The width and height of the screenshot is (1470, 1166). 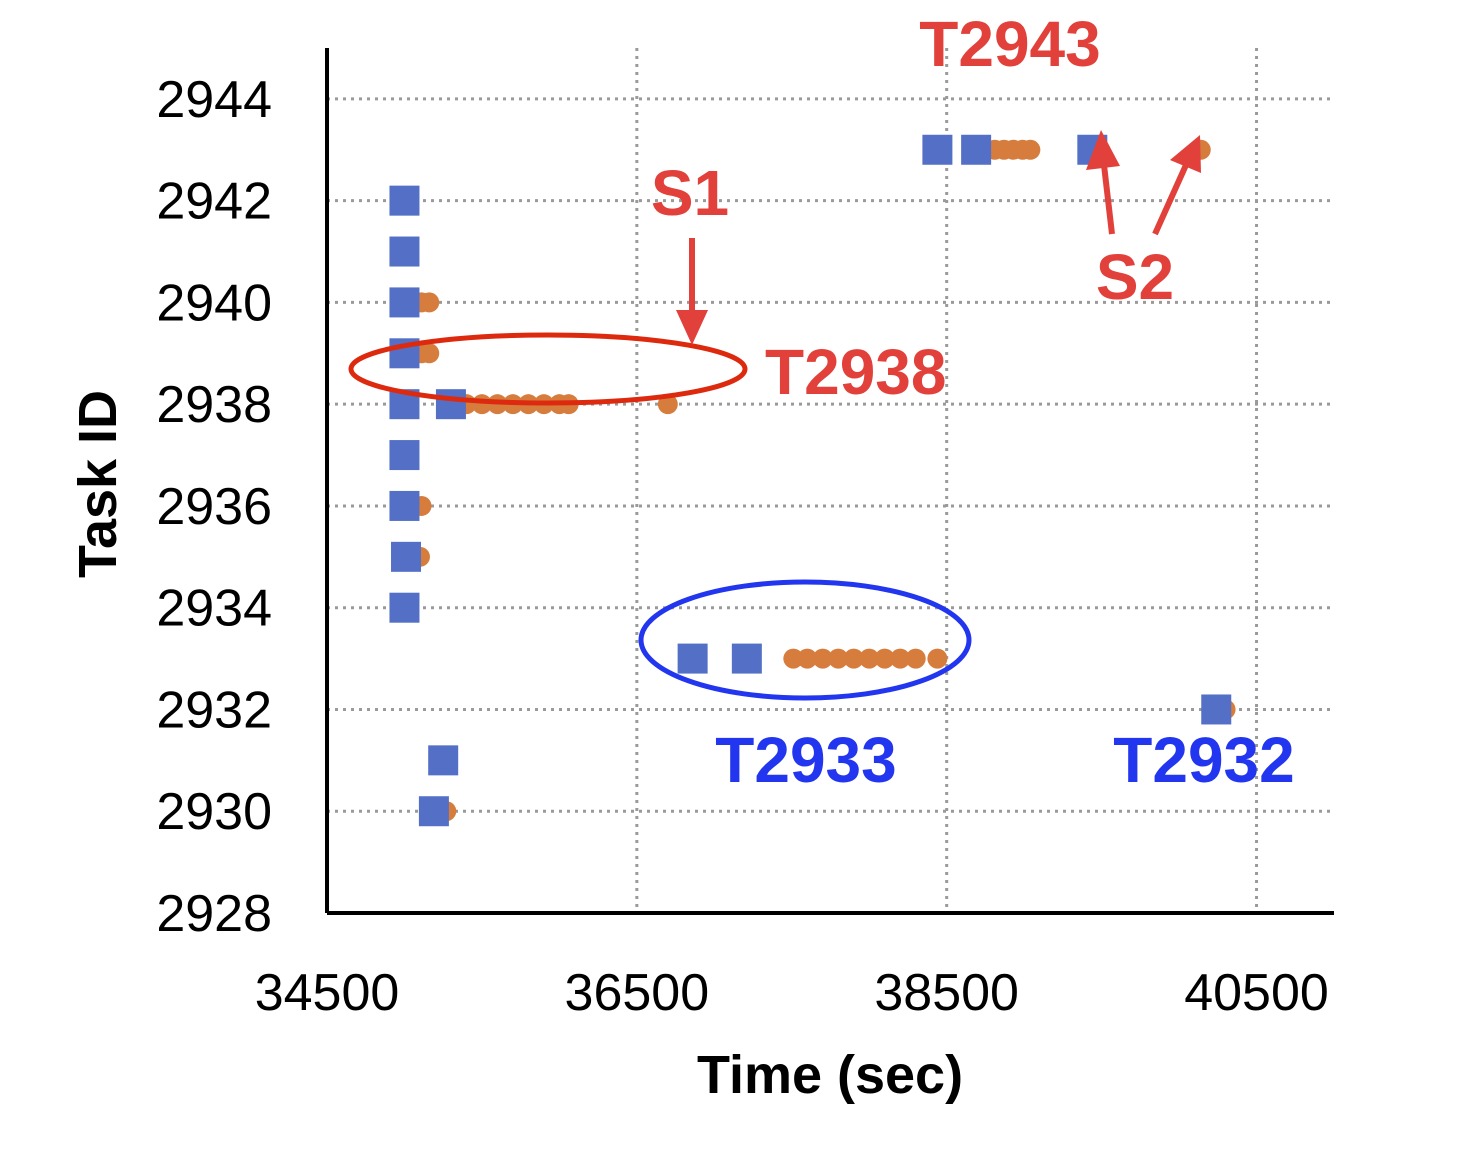 I want to click on annotation-t2943: T2943, so click(x=1009, y=44).